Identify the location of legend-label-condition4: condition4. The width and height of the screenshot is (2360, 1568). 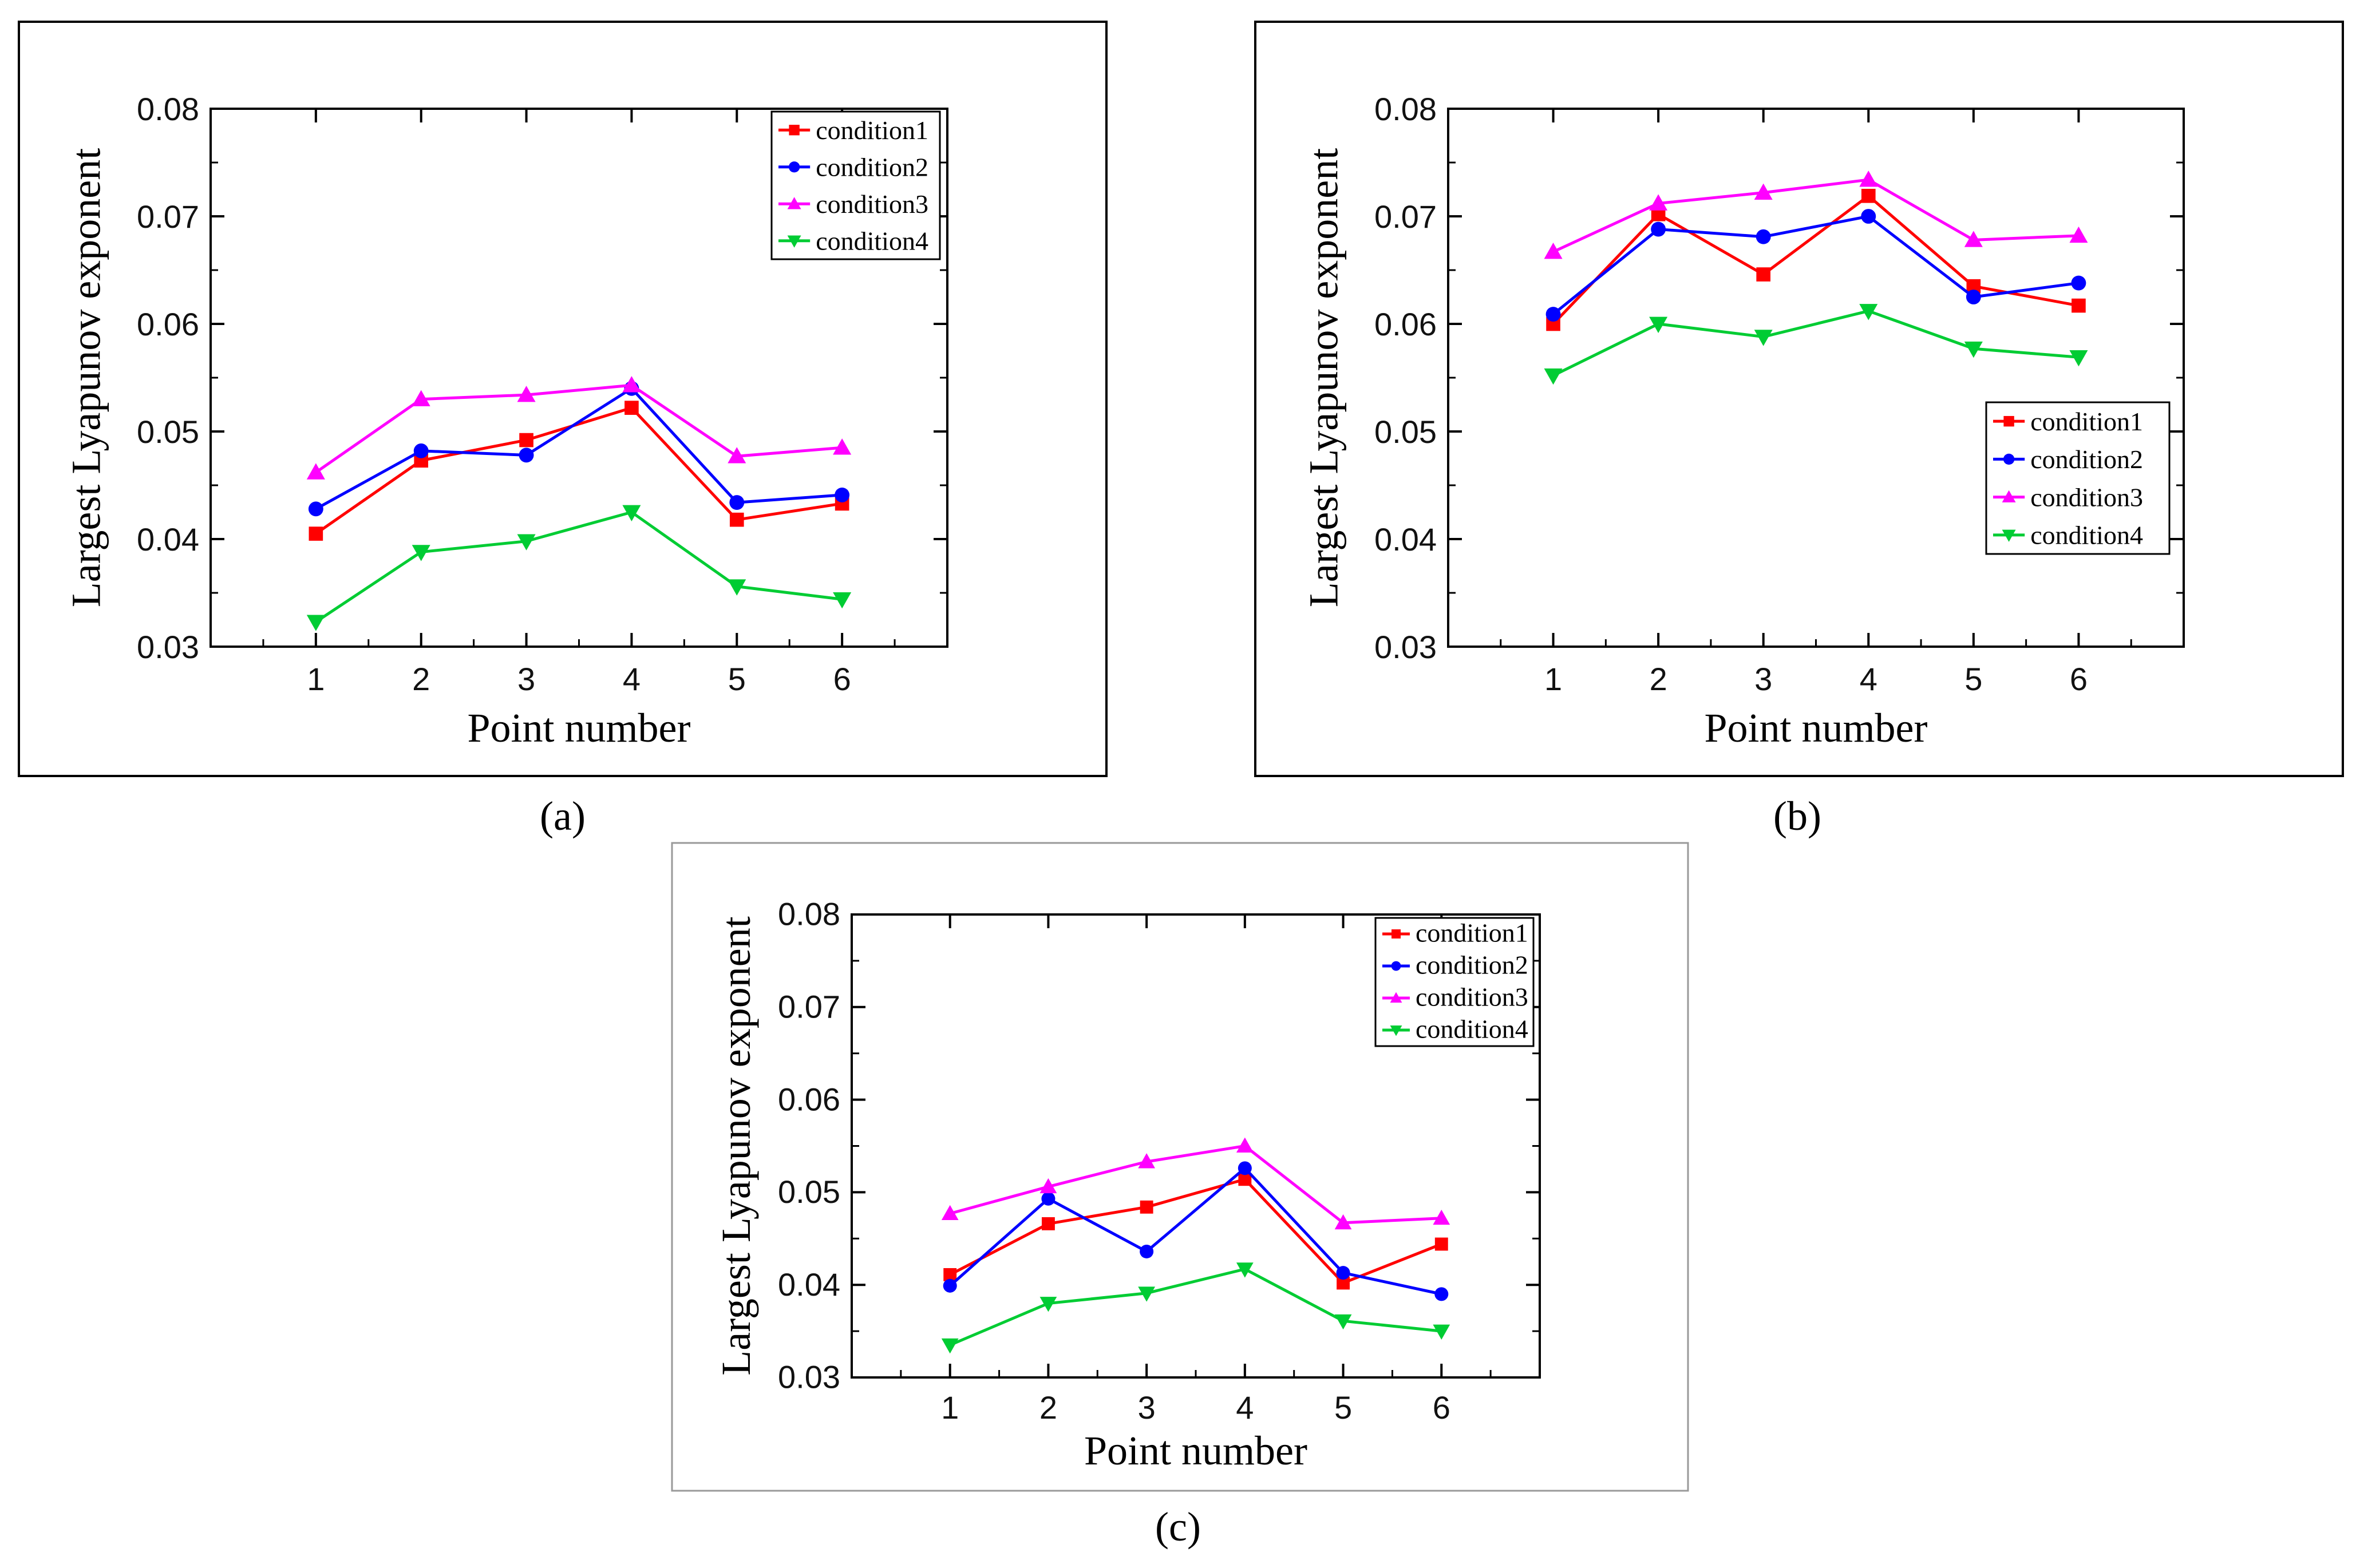
(872, 240).